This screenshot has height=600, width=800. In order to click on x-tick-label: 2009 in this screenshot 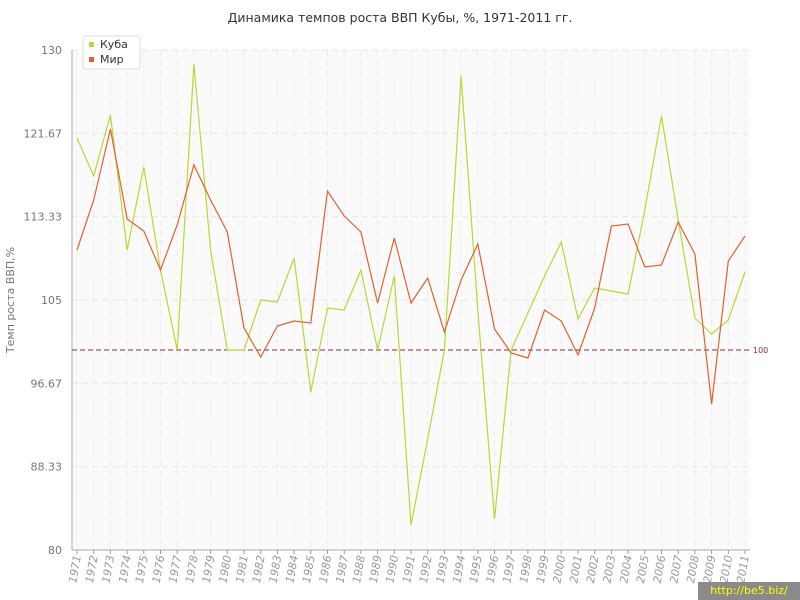, I will do `click(710, 569)`.